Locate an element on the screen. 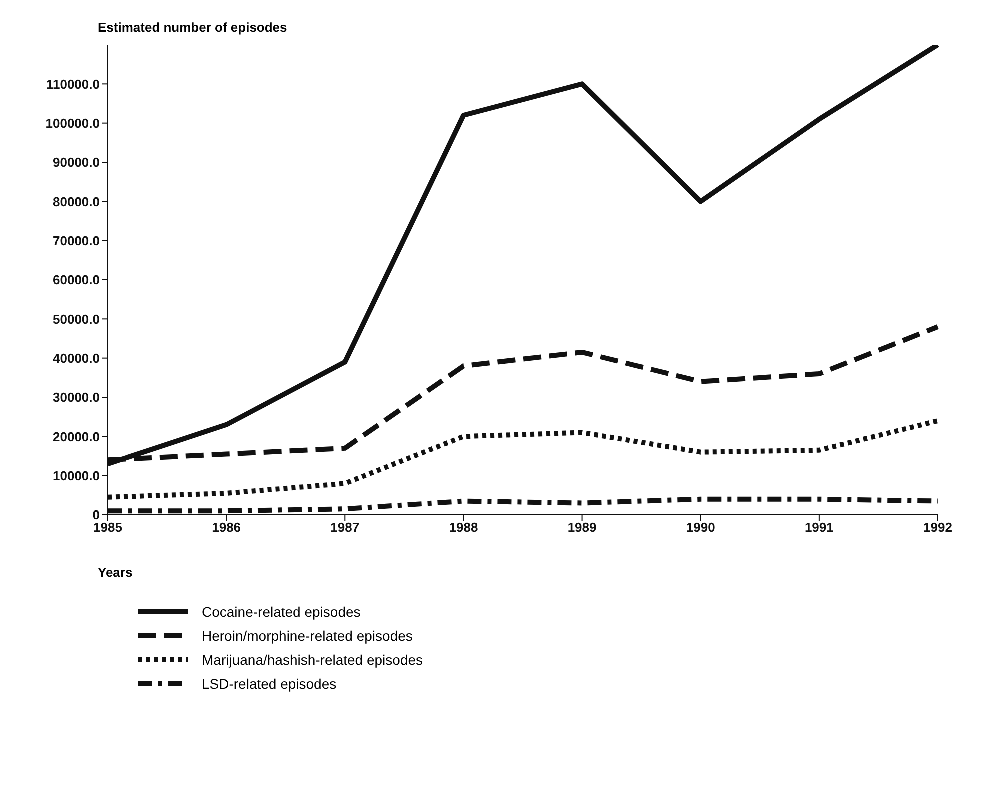  y-tick-label: 50000.0 is located at coordinates (76, 319).